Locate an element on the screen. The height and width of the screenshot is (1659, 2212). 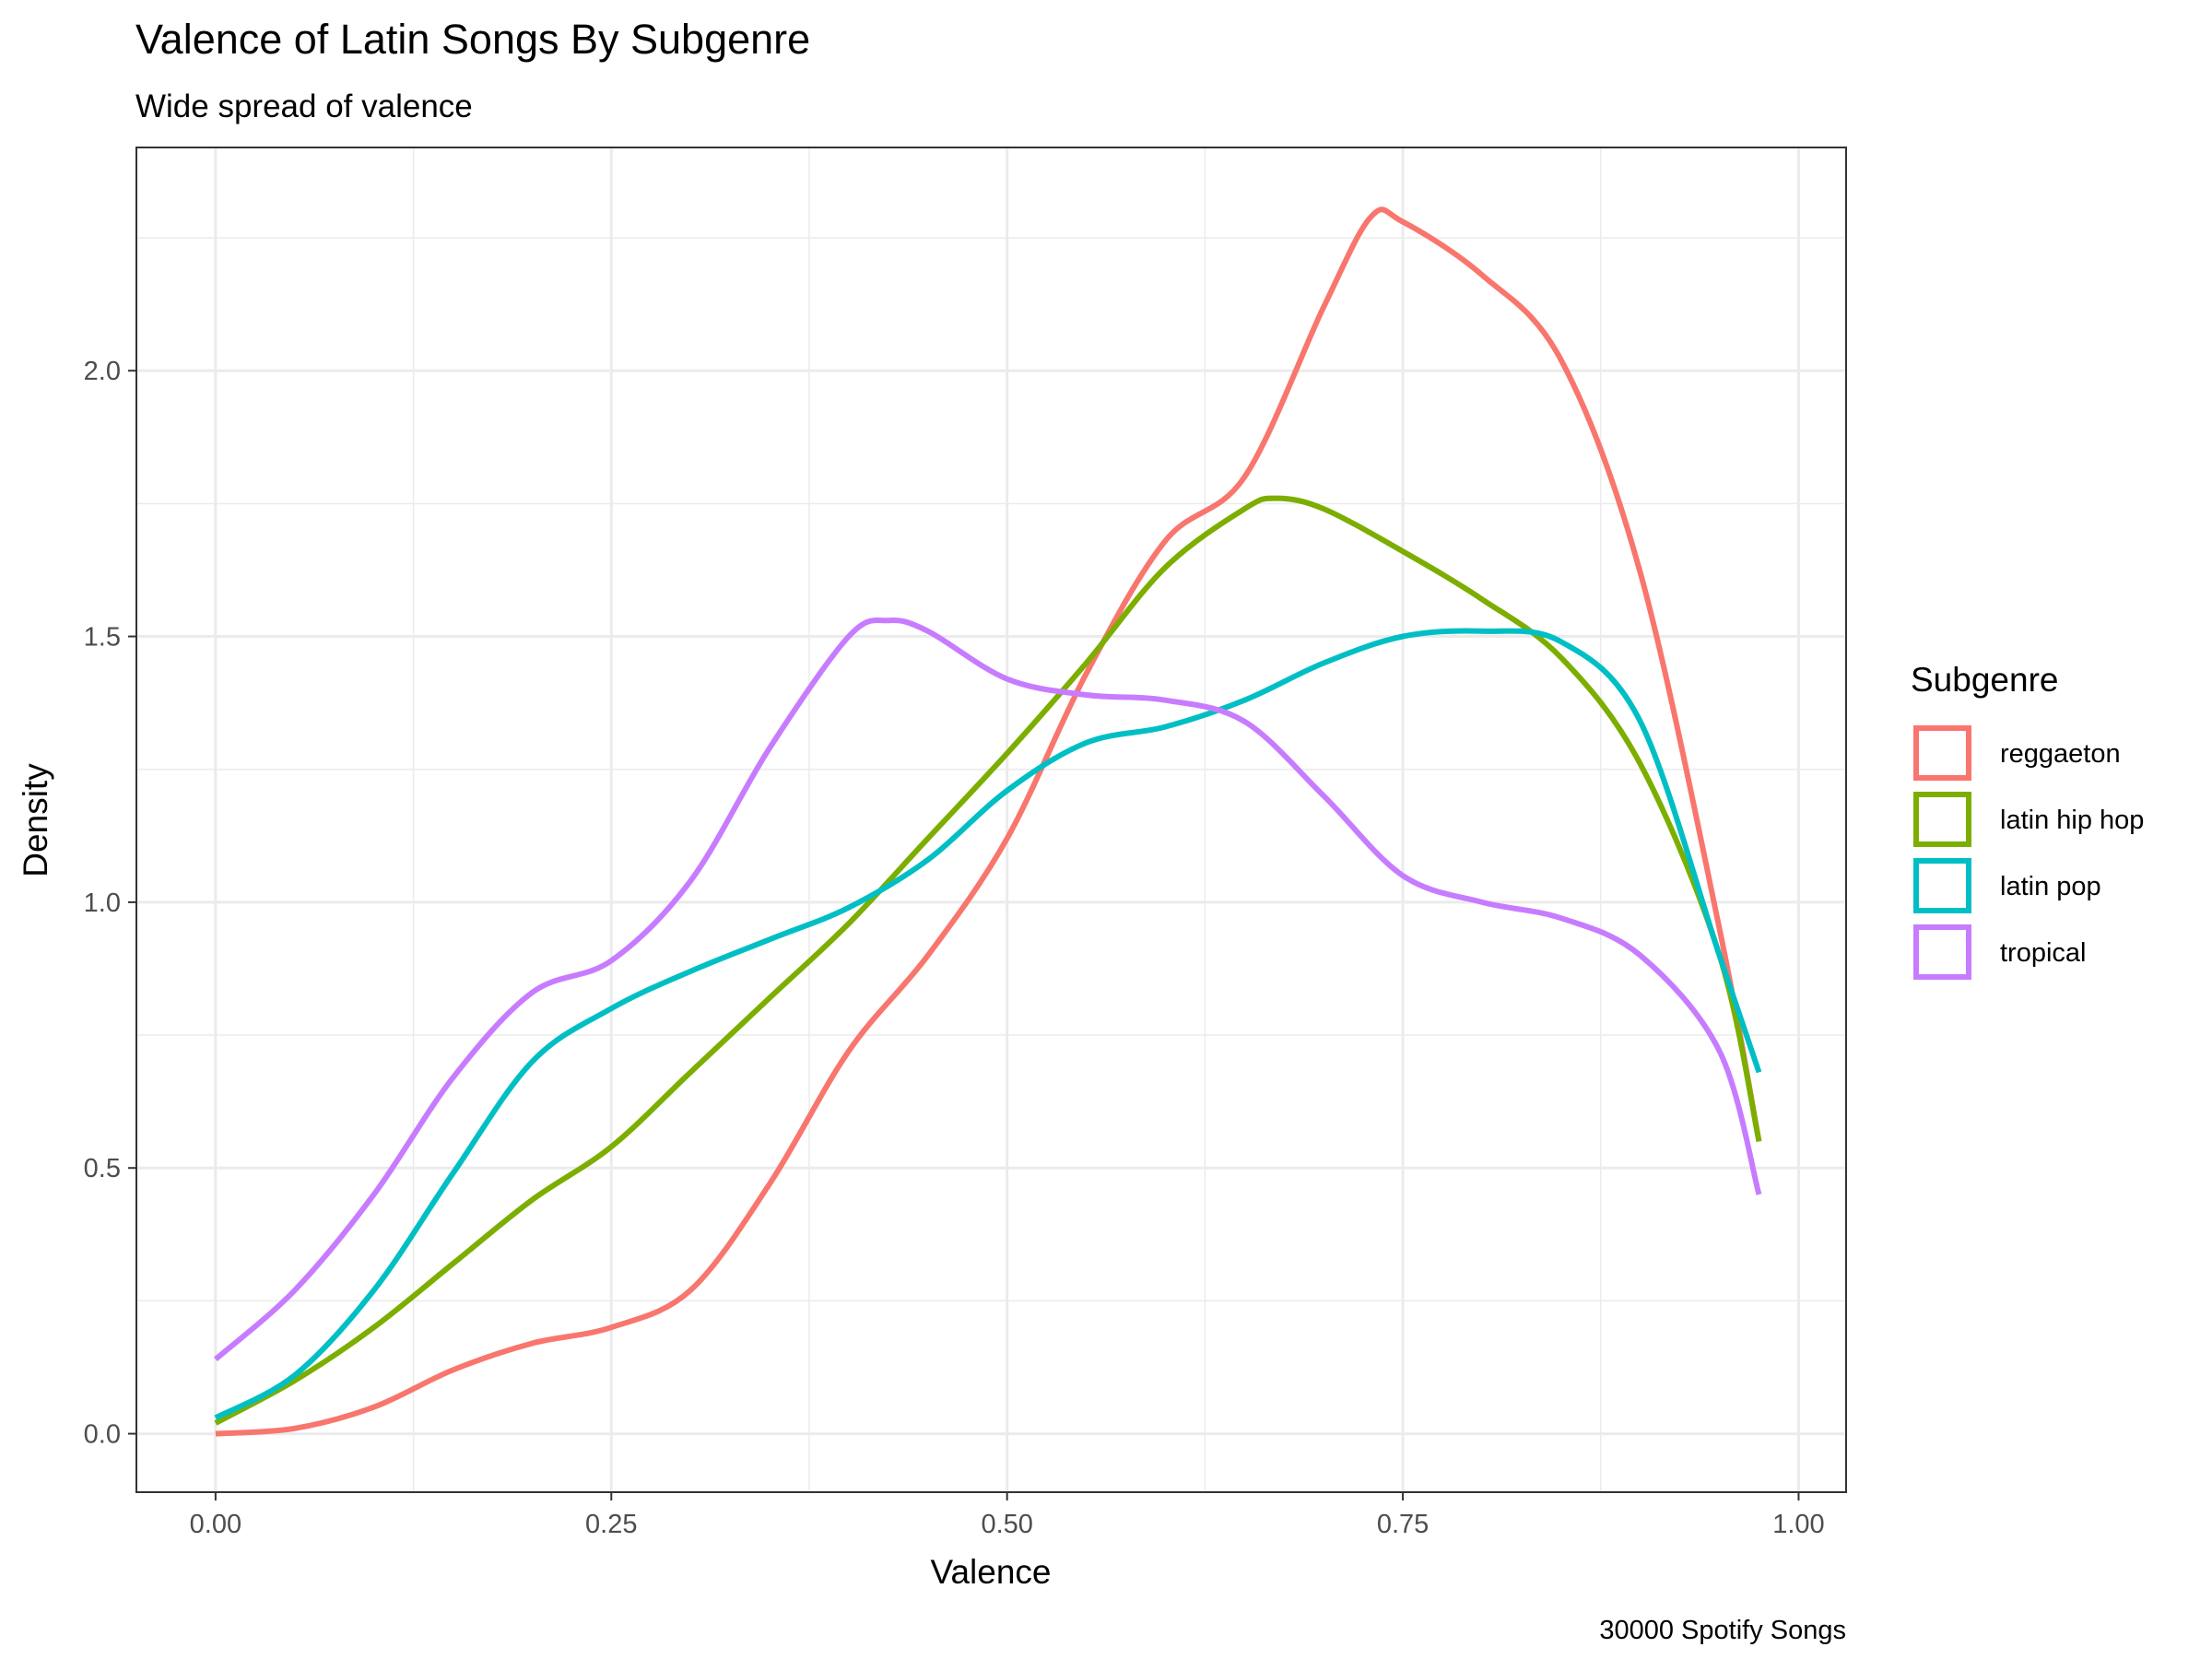
y-axis-title: Density is located at coordinates (35, 820).